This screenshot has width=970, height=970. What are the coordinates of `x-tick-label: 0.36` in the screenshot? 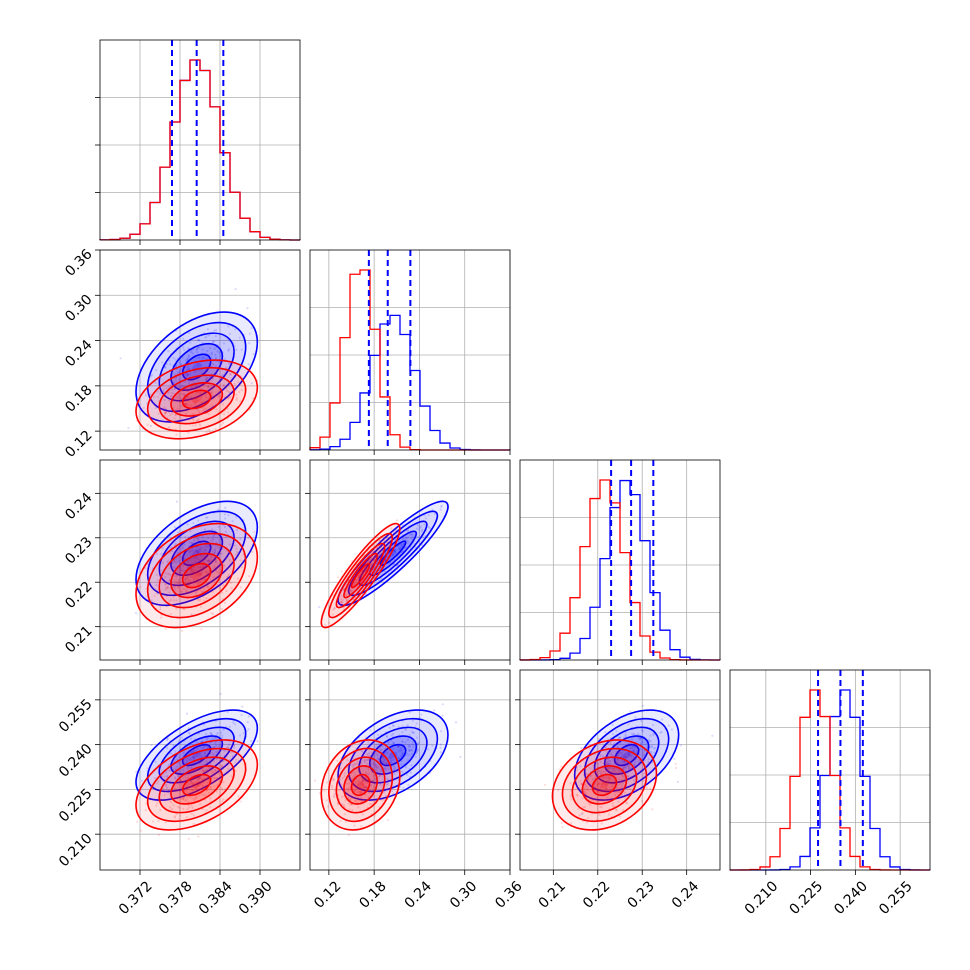 It's located at (508, 894).